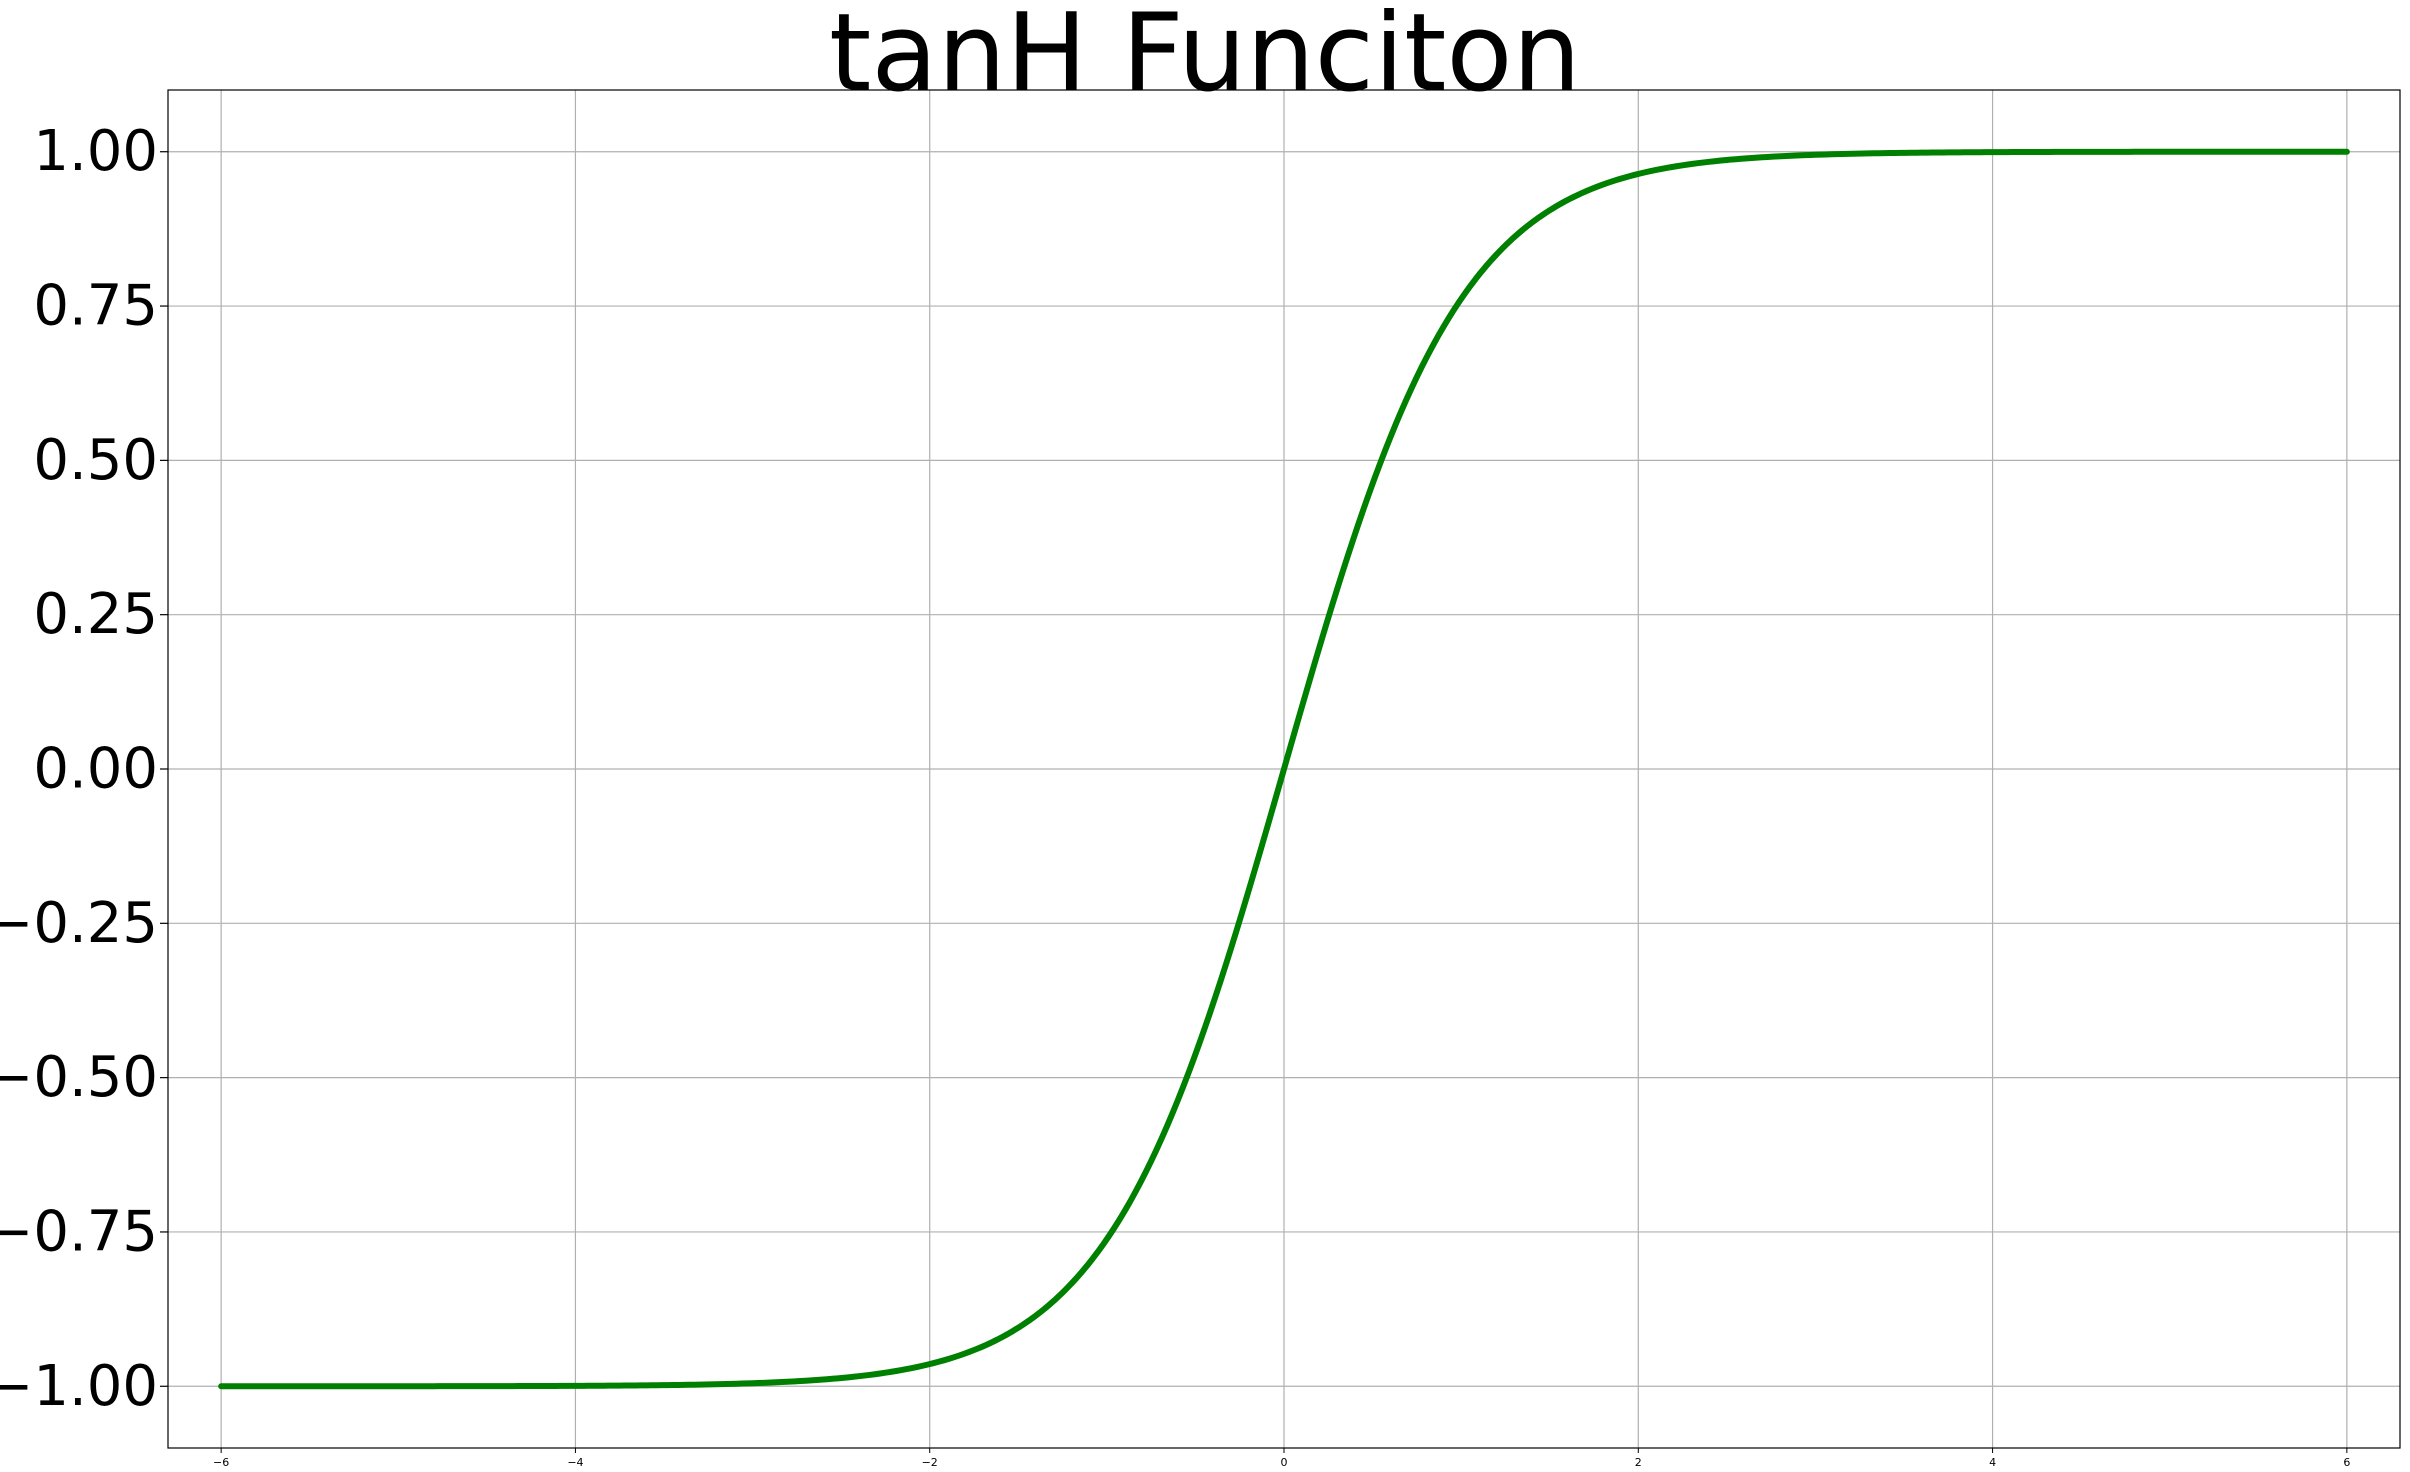  What do you see at coordinates (95, 460) in the screenshot?
I see `y-tick-label: 0.50` at bounding box center [95, 460].